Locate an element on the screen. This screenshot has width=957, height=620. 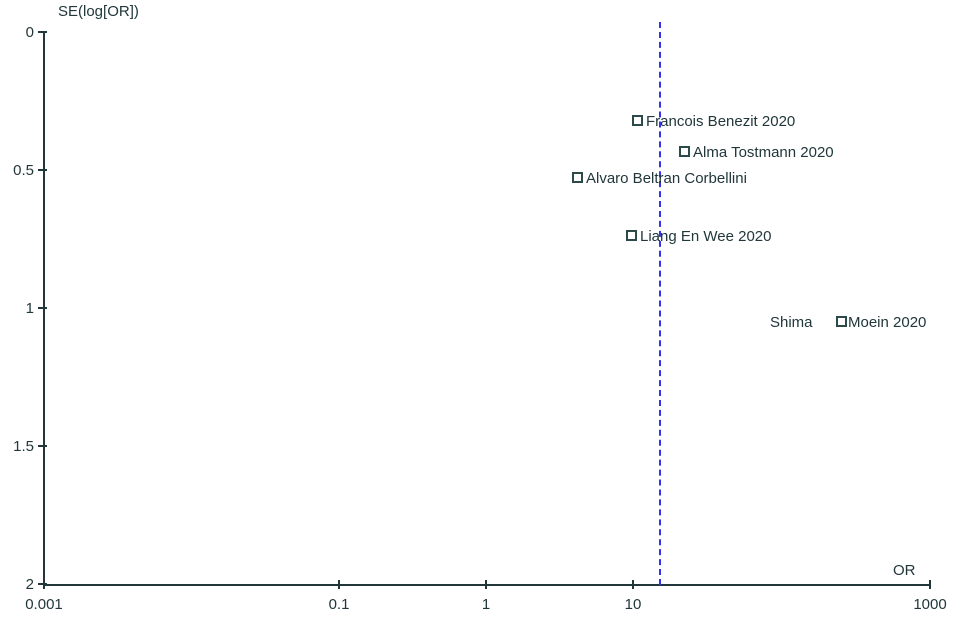
x-axis-title: OR is located at coordinates (904, 570).